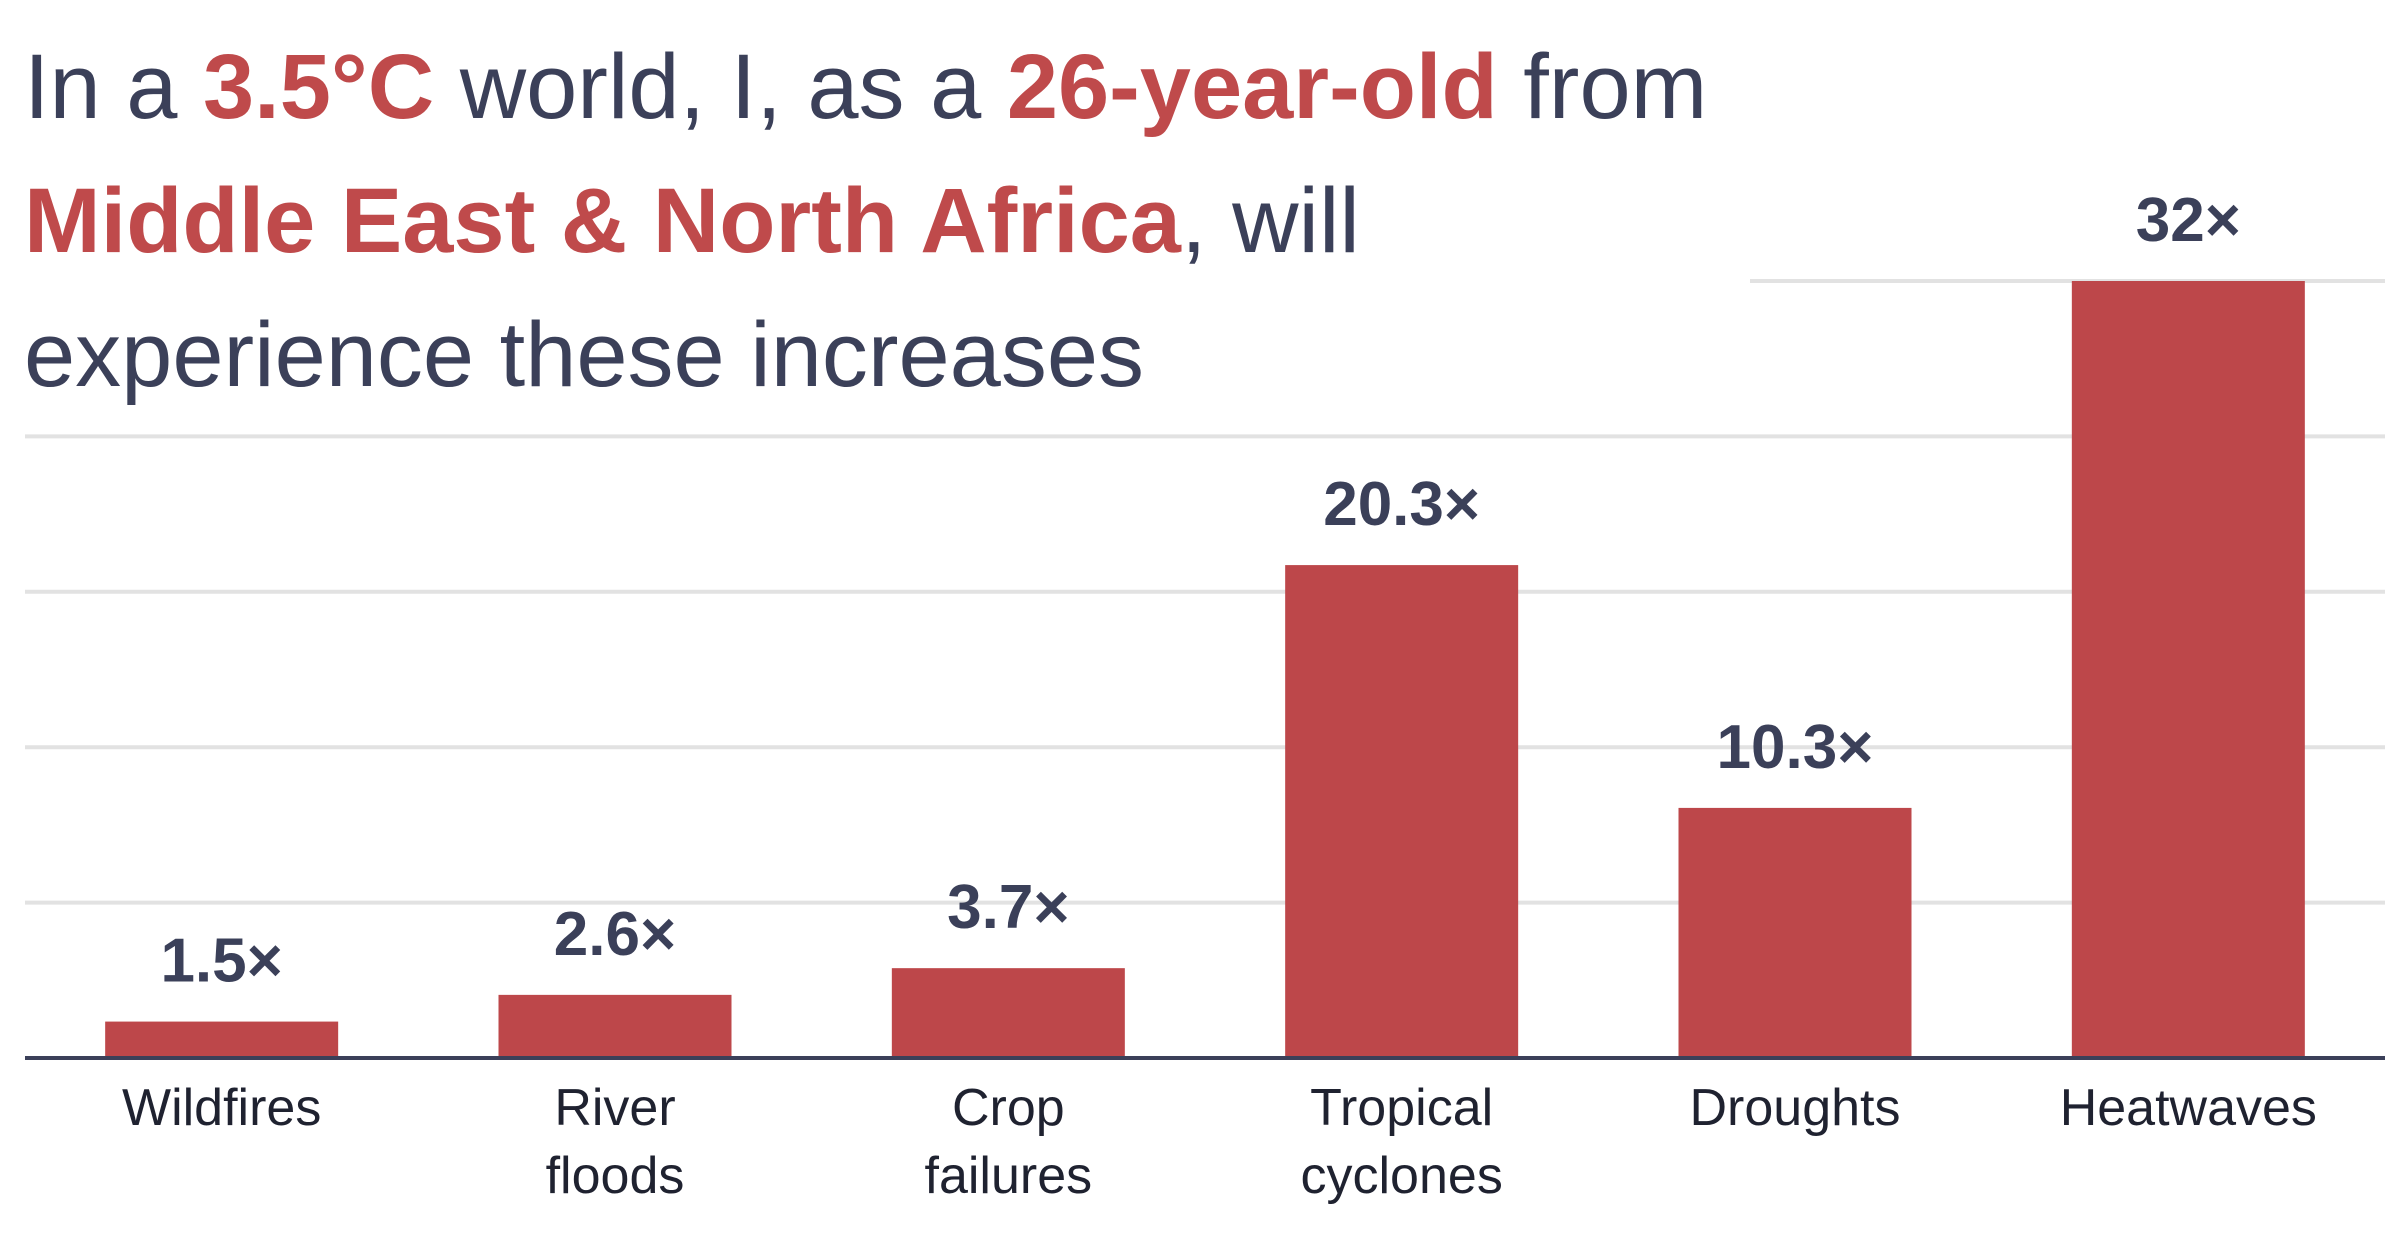 The height and width of the screenshot is (1260, 2400). What do you see at coordinates (2188, 220) in the screenshot?
I see `value-label: 32×` at bounding box center [2188, 220].